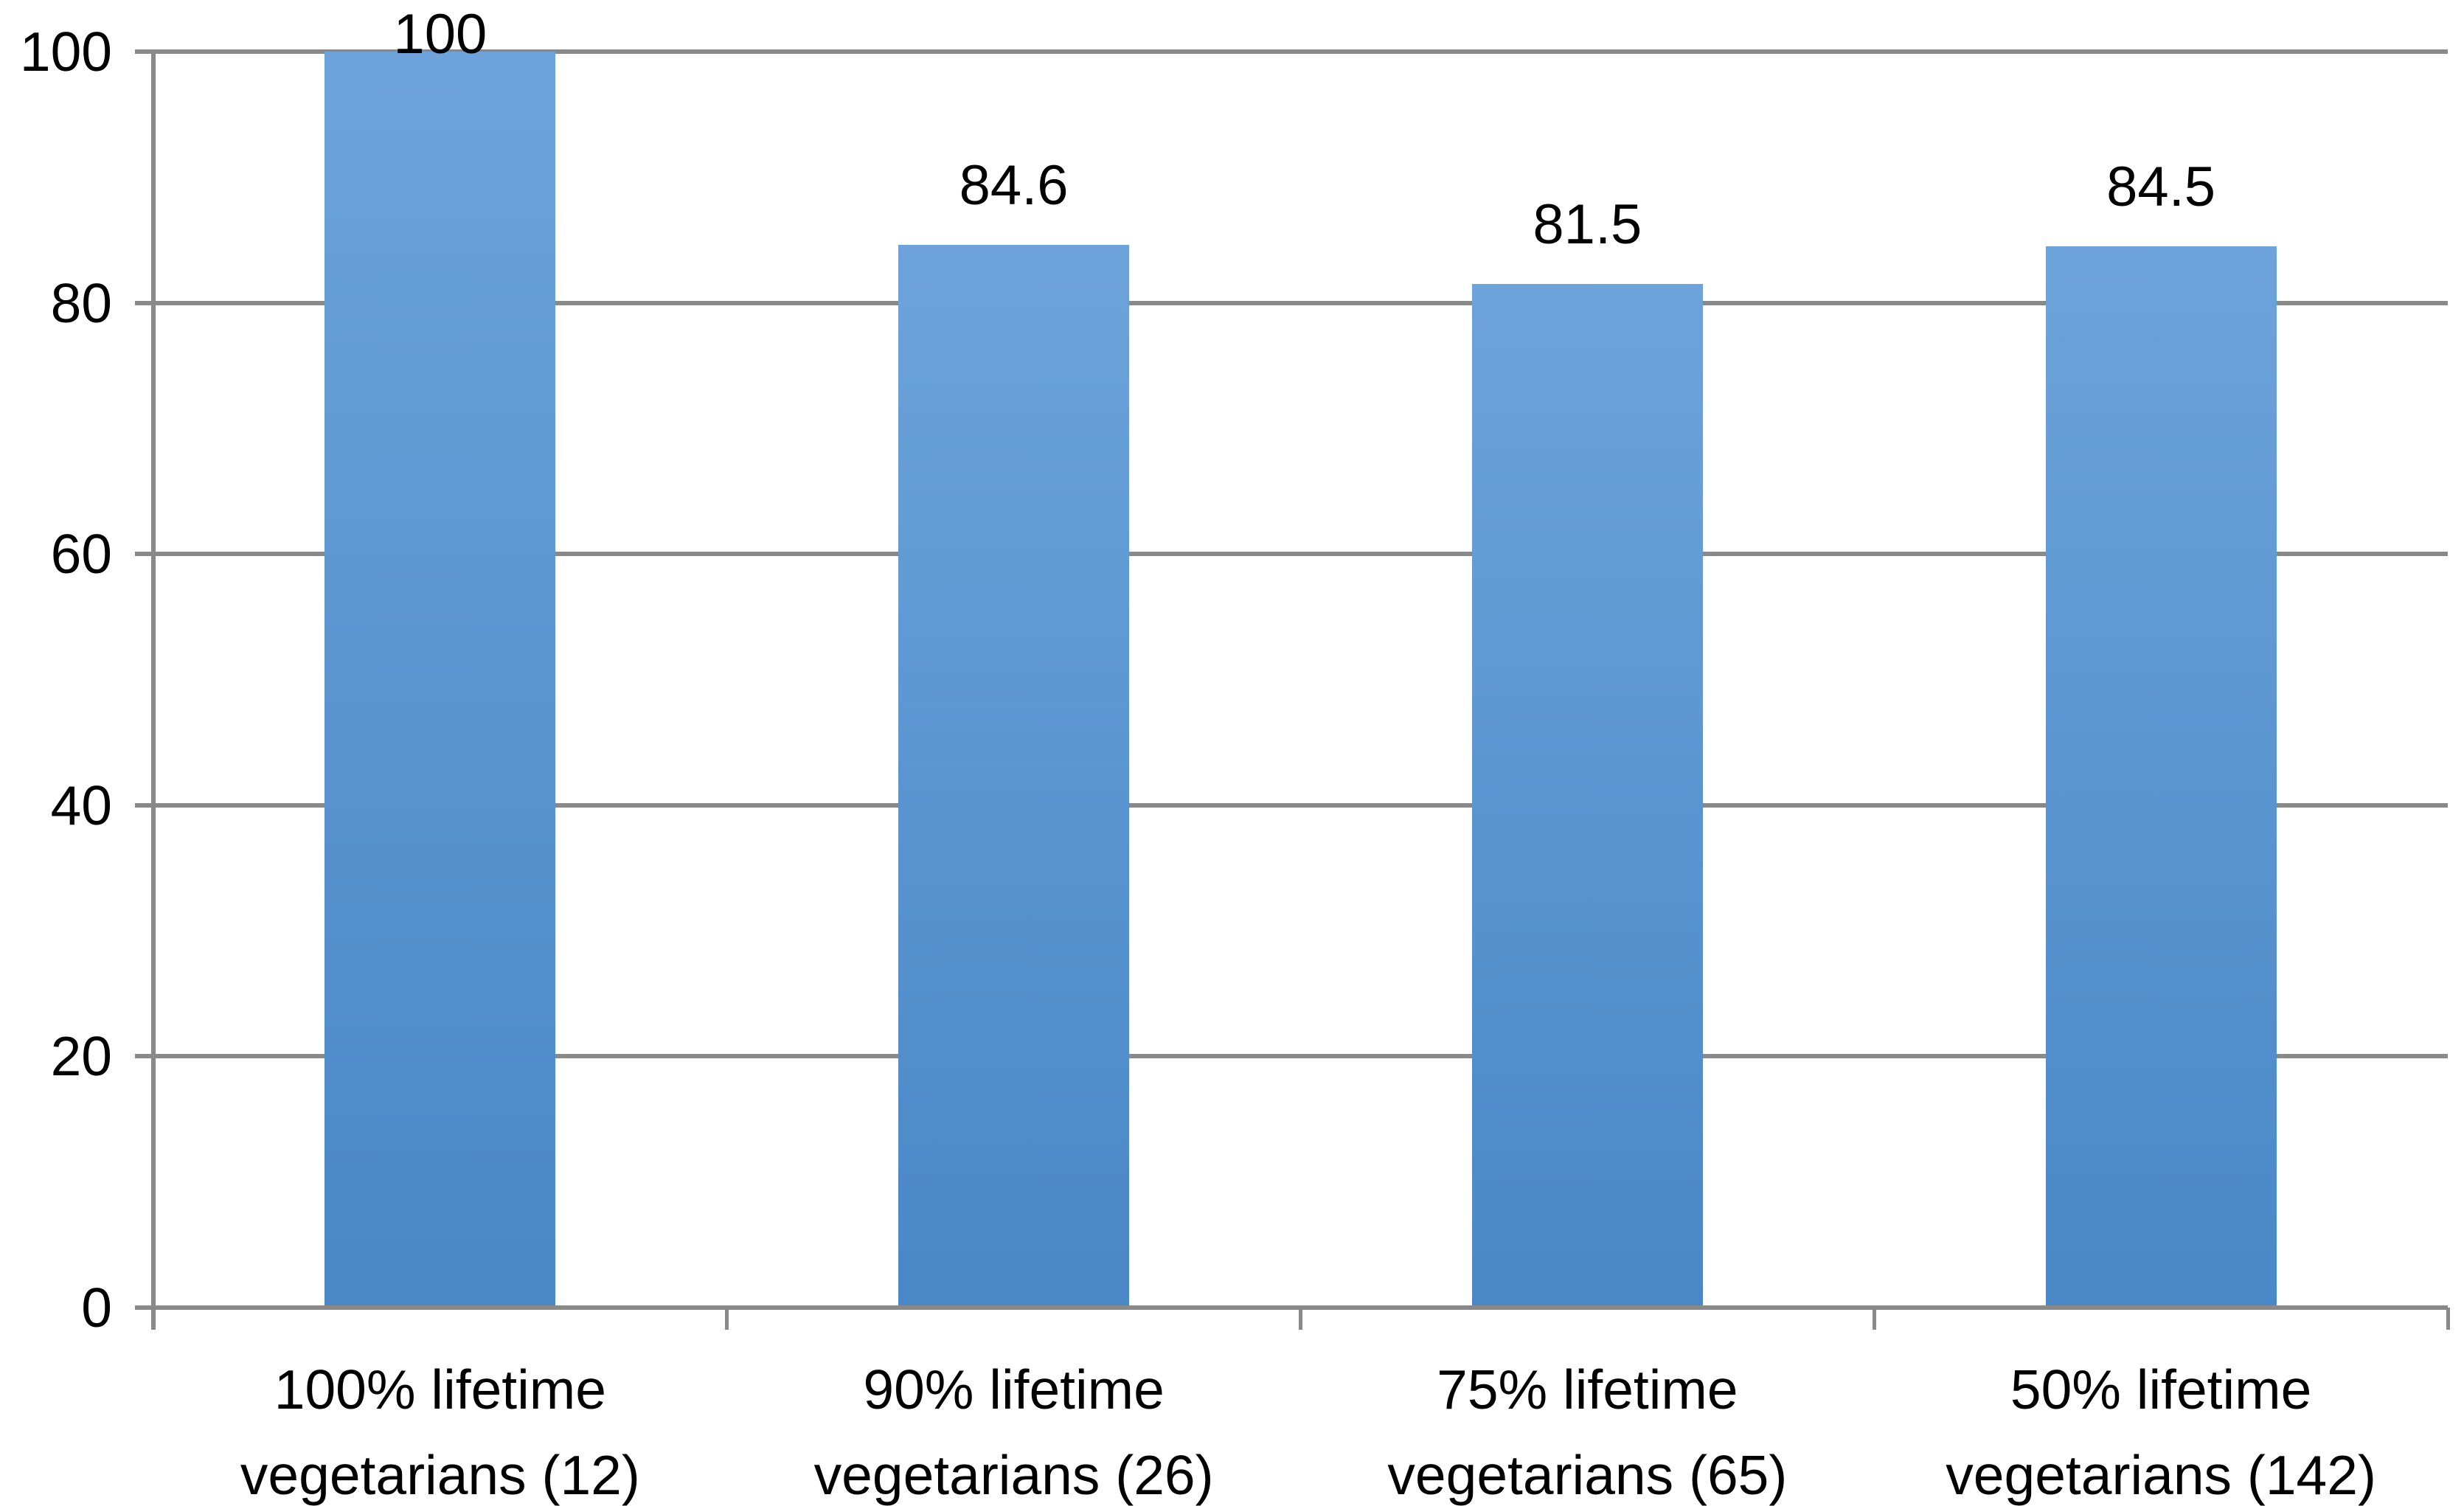 The image size is (2464, 1506). What do you see at coordinates (2161, 1432) in the screenshot?
I see `x-axis-category-label: 50% lifetime vegetarians (142)` at bounding box center [2161, 1432].